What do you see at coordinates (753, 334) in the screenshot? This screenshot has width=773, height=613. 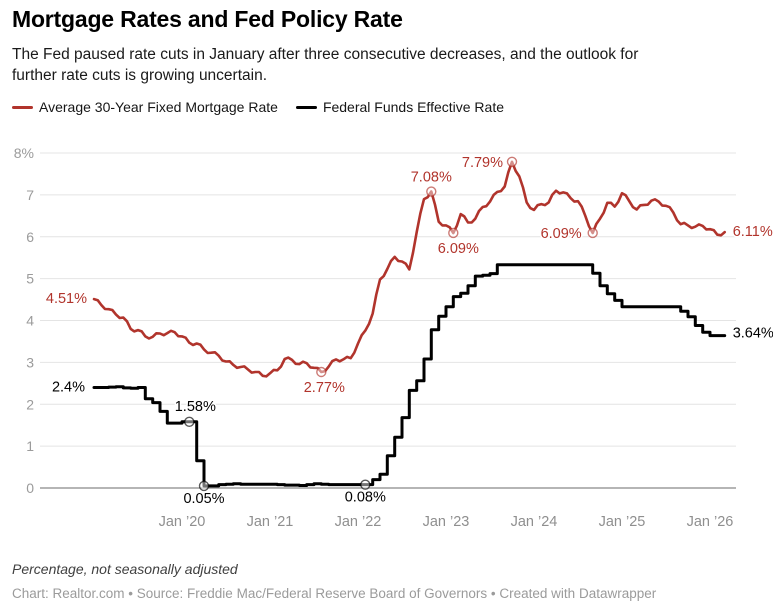 I see `value-annotation: 3.64%` at bounding box center [753, 334].